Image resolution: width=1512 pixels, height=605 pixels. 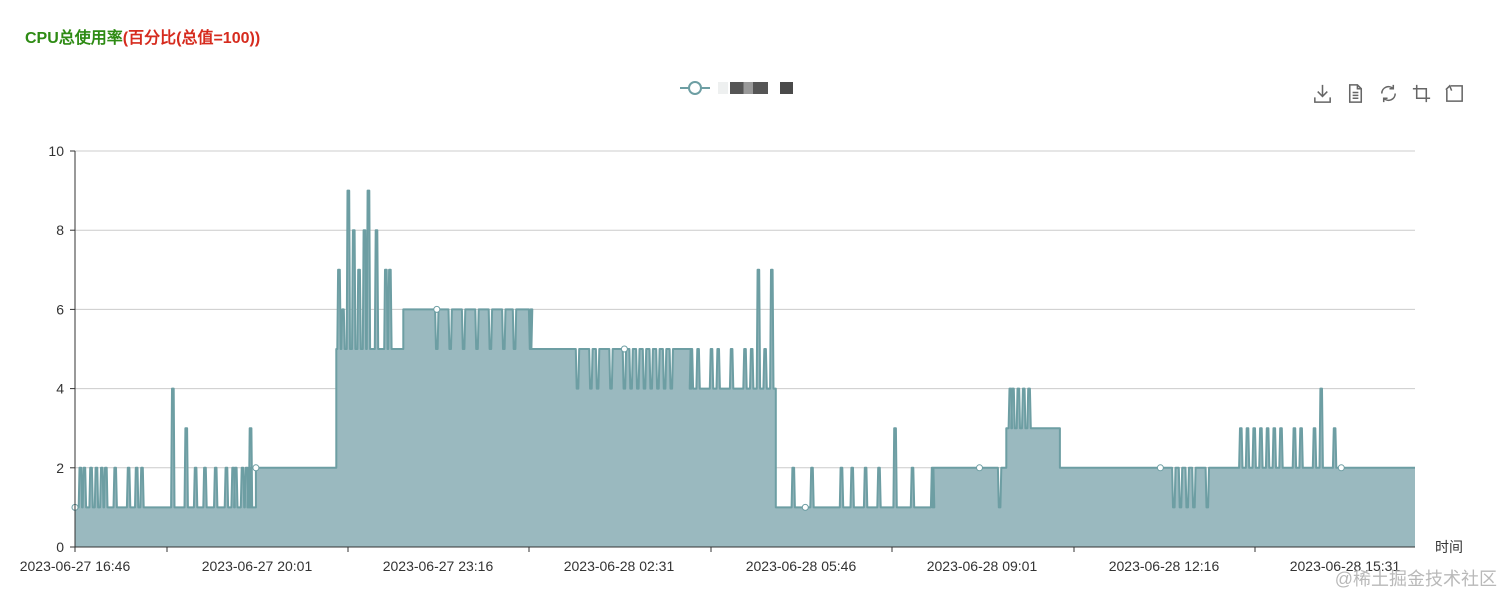 I want to click on toolbox, so click(x=1388, y=93).